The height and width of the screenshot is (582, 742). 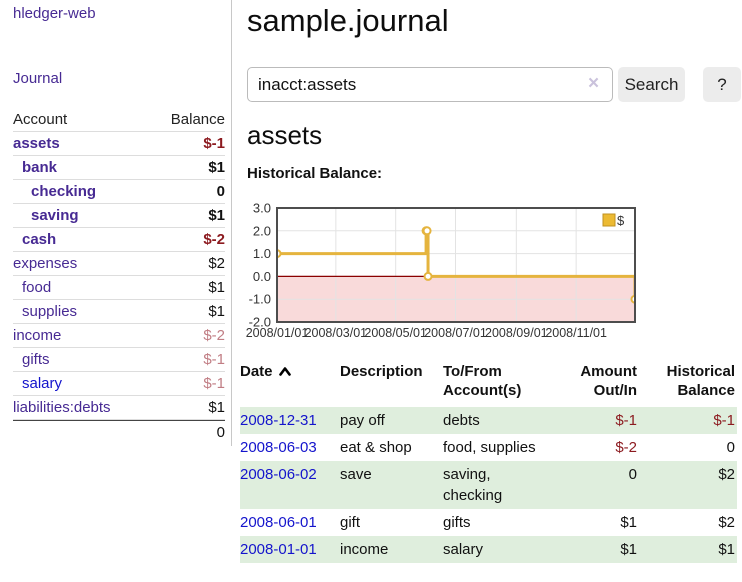 I want to click on column-header-date: Date, so click(x=290, y=384).